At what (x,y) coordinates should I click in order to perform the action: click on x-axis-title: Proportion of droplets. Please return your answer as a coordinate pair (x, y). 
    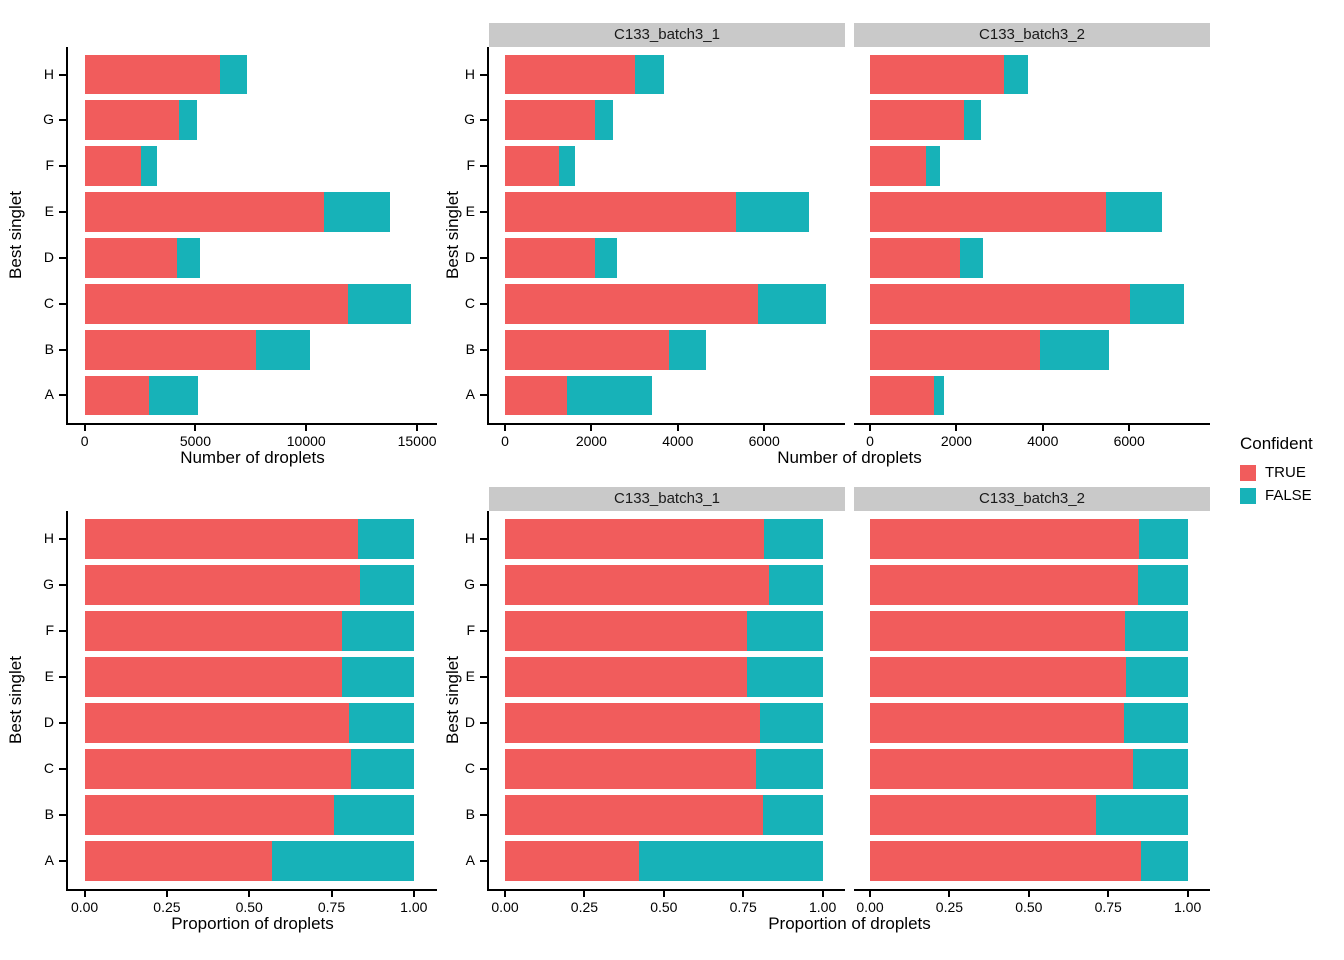
    Looking at the image, I should click on (849, 923).